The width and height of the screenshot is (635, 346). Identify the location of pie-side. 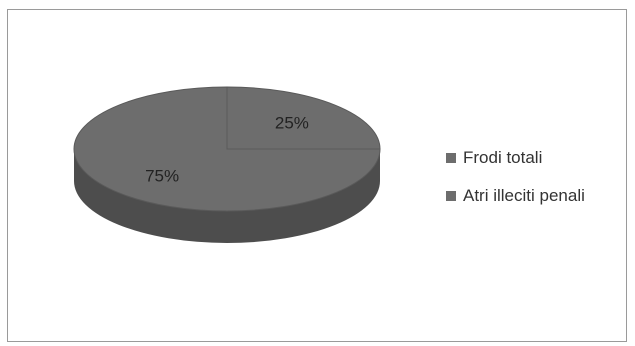
(227, 196).